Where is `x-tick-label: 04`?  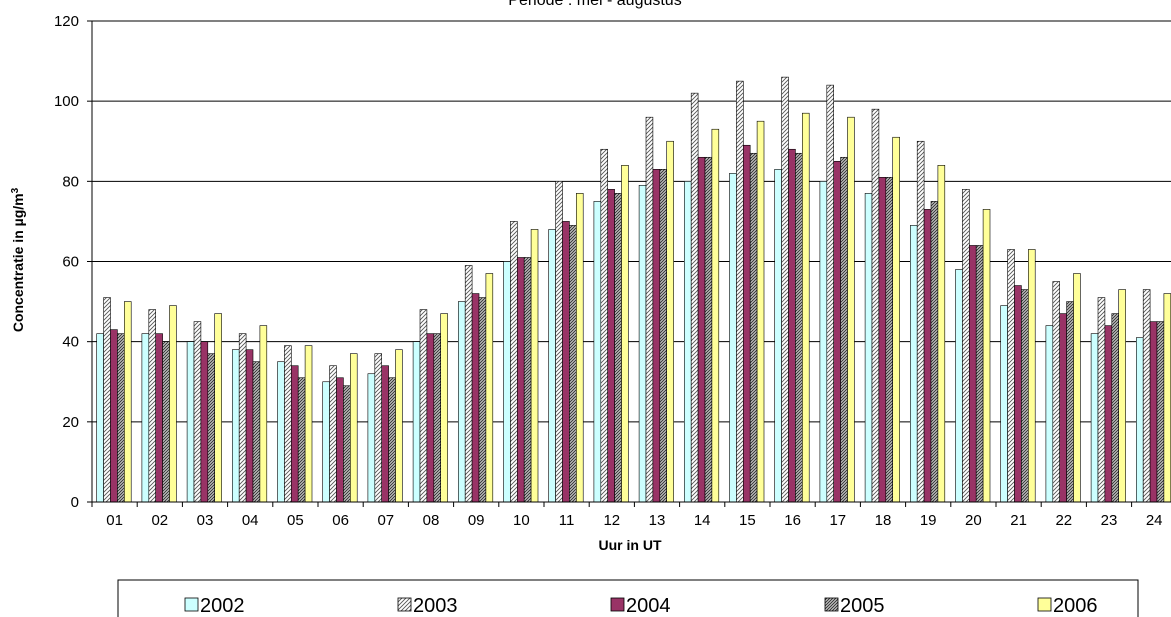 x-tick-label: 04 is located at coordinates (250, 520).